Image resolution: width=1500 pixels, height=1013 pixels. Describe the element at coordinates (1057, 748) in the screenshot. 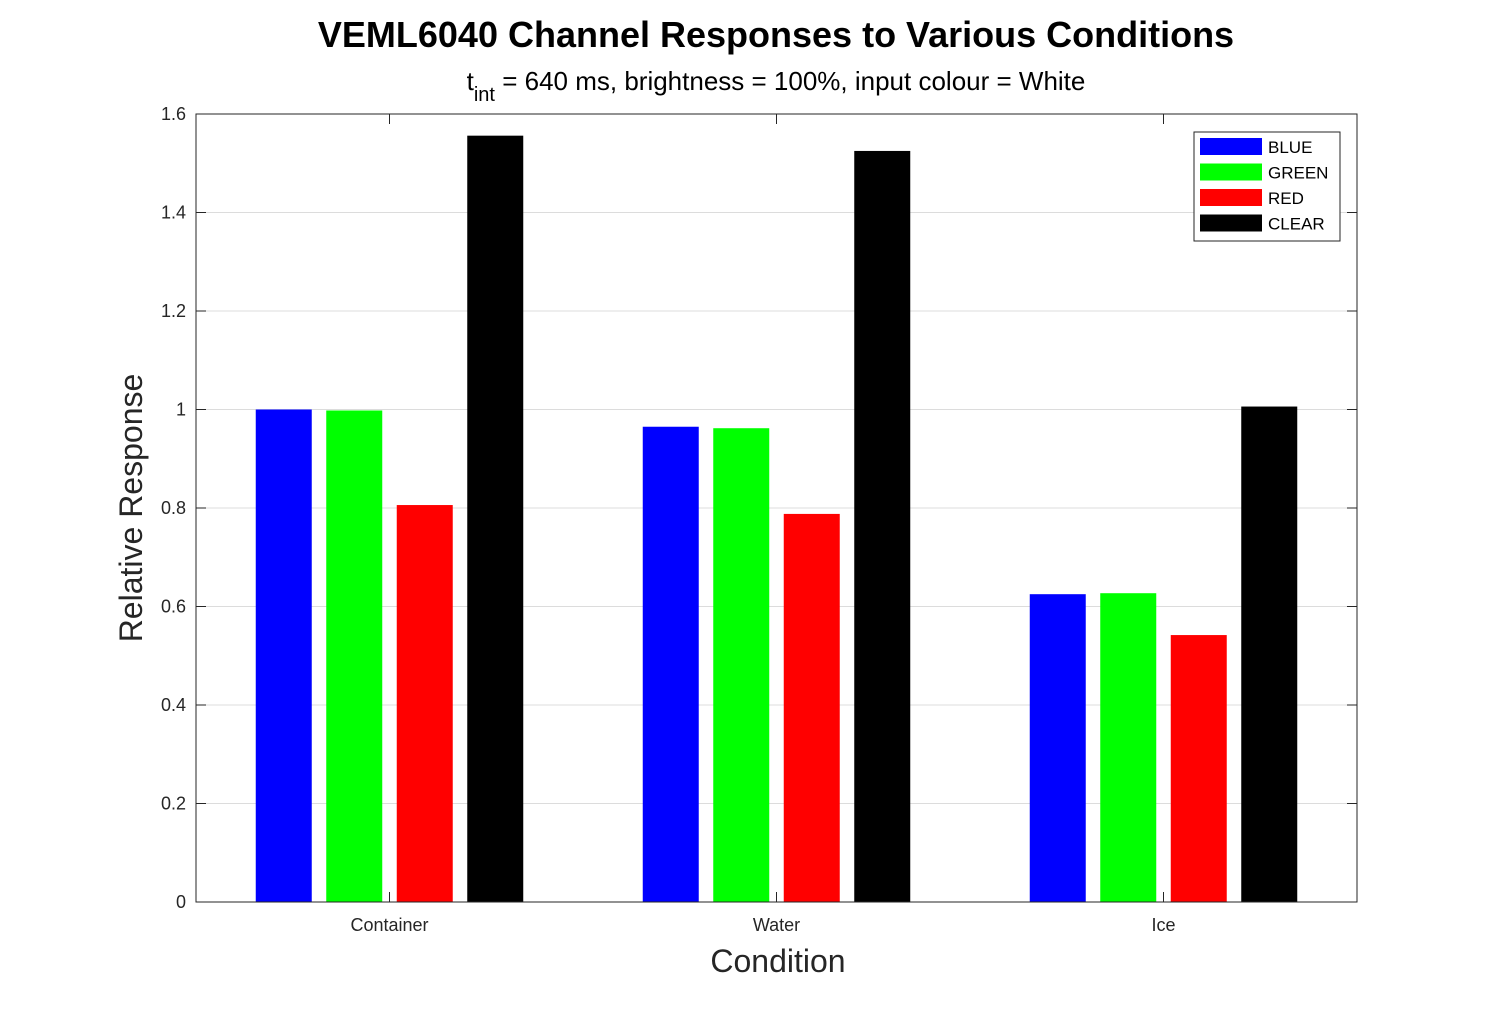

I see `bar-blue-ice` at that location.